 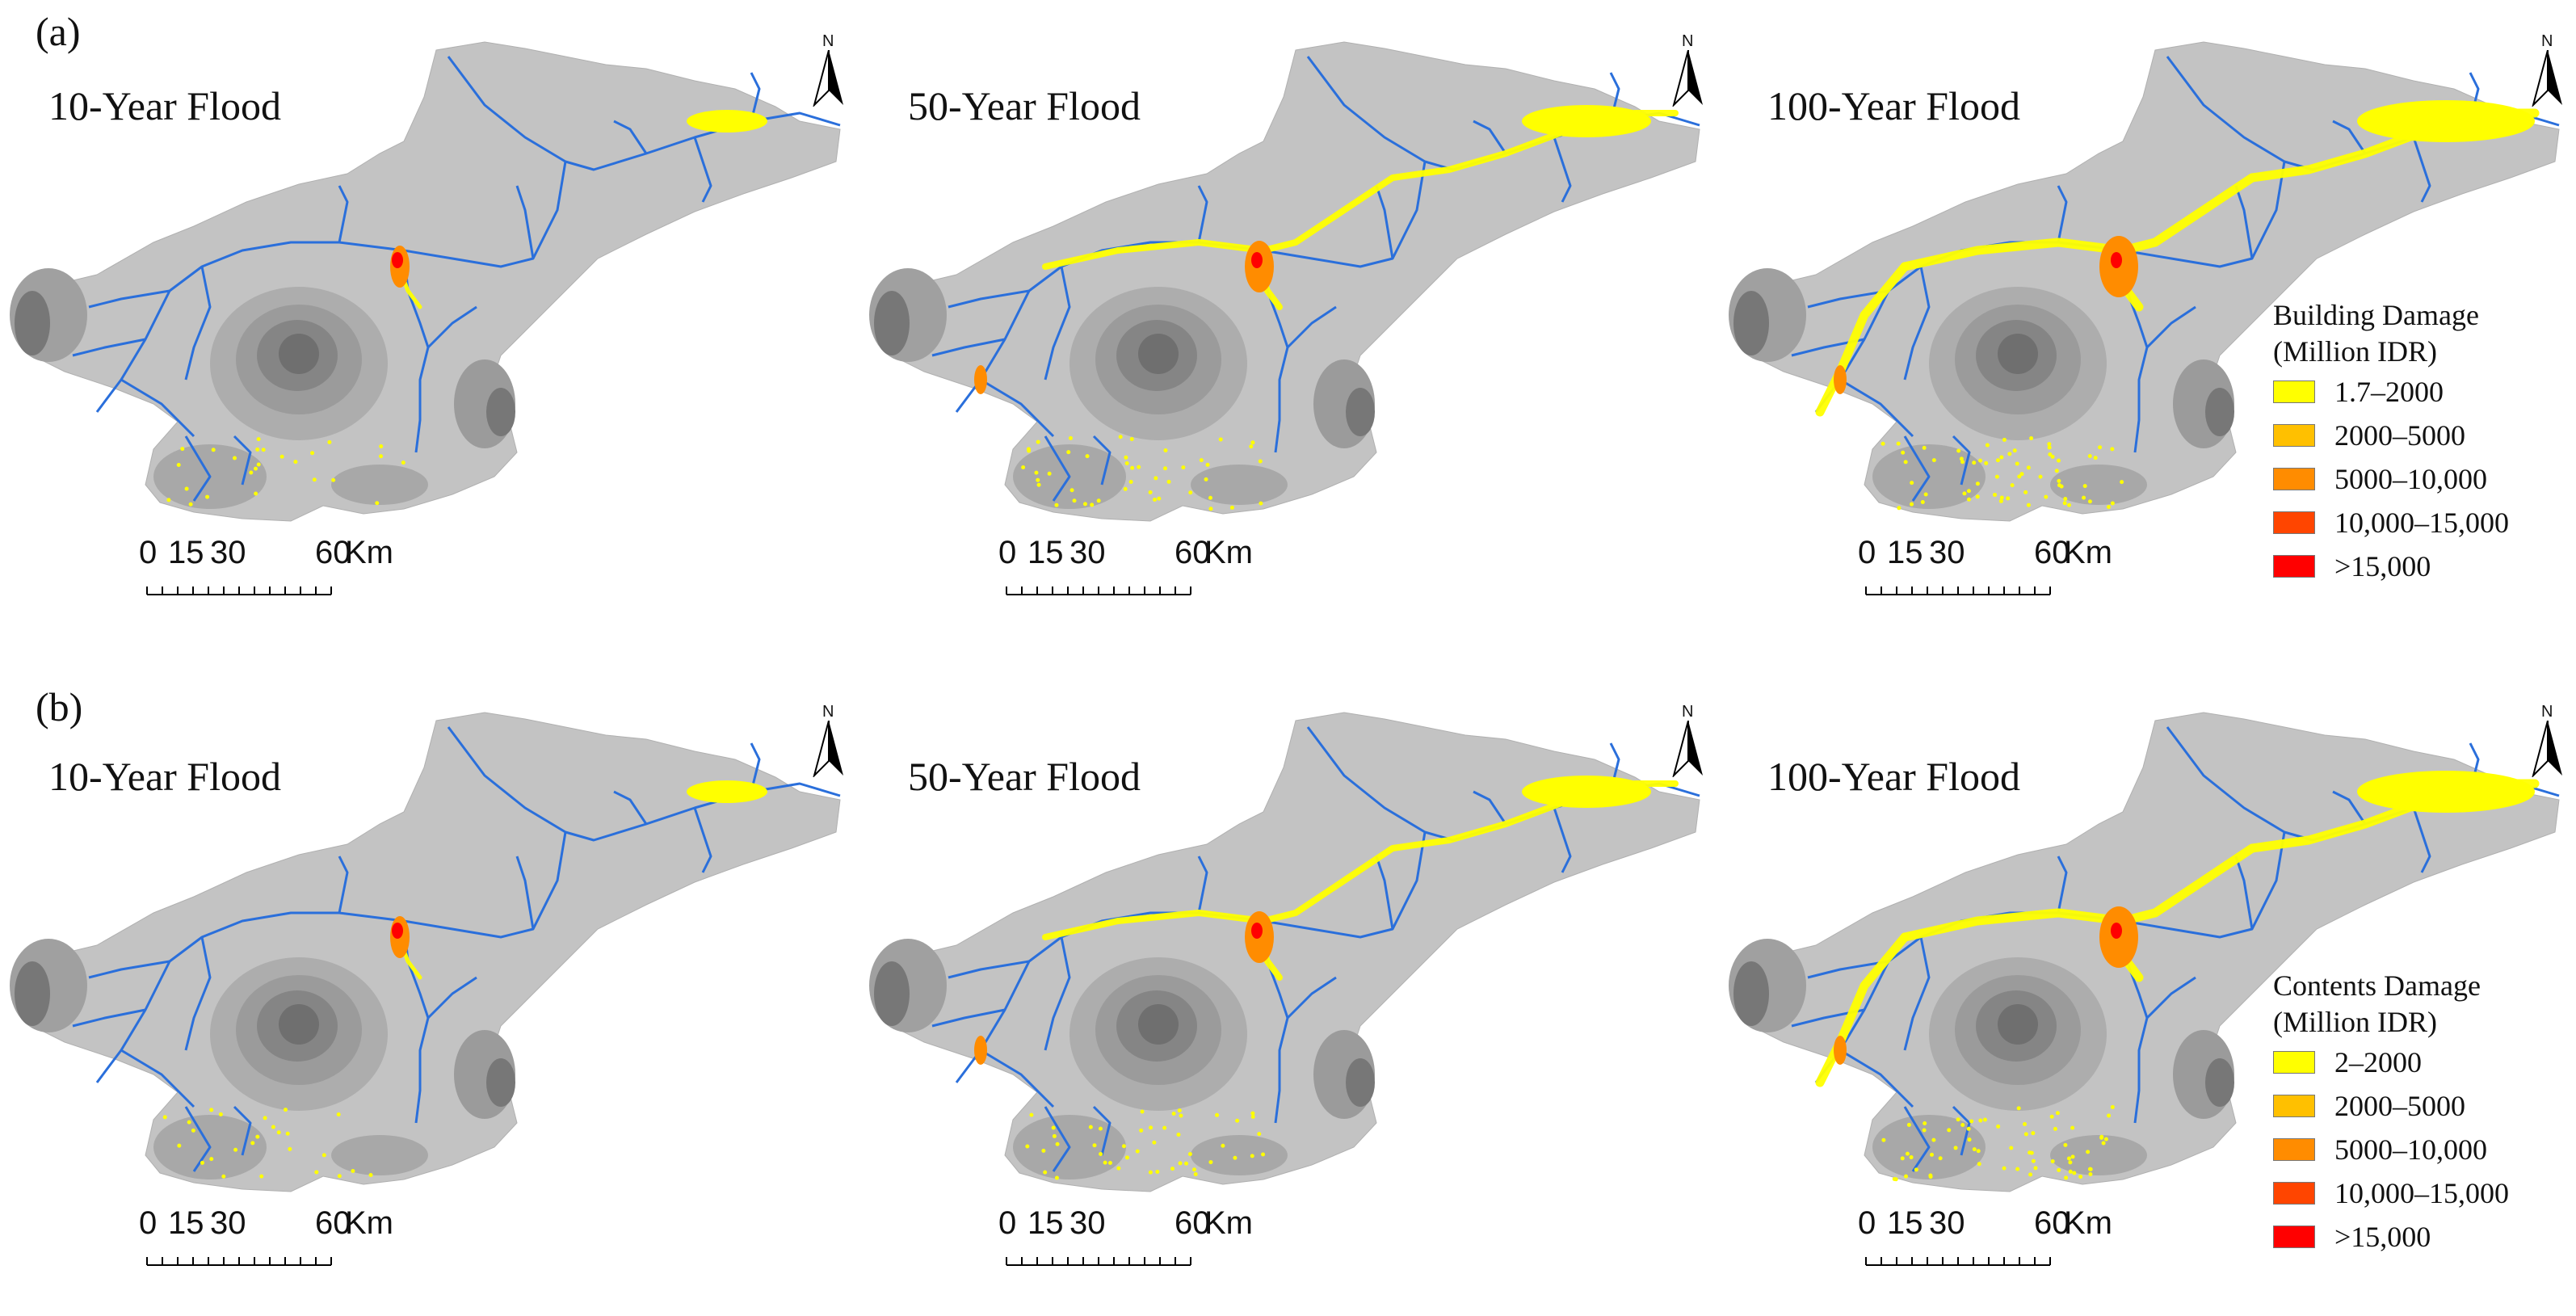 I want to click on legend-item: 2–2000, so click(x=2391, y=1063).